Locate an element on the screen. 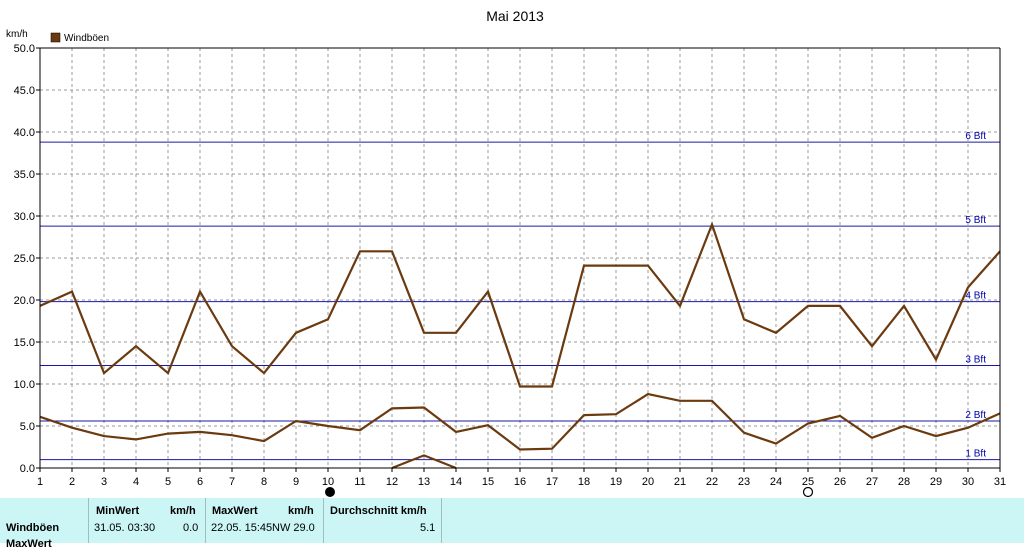  moon-phases is located at coordinates (569, 492).